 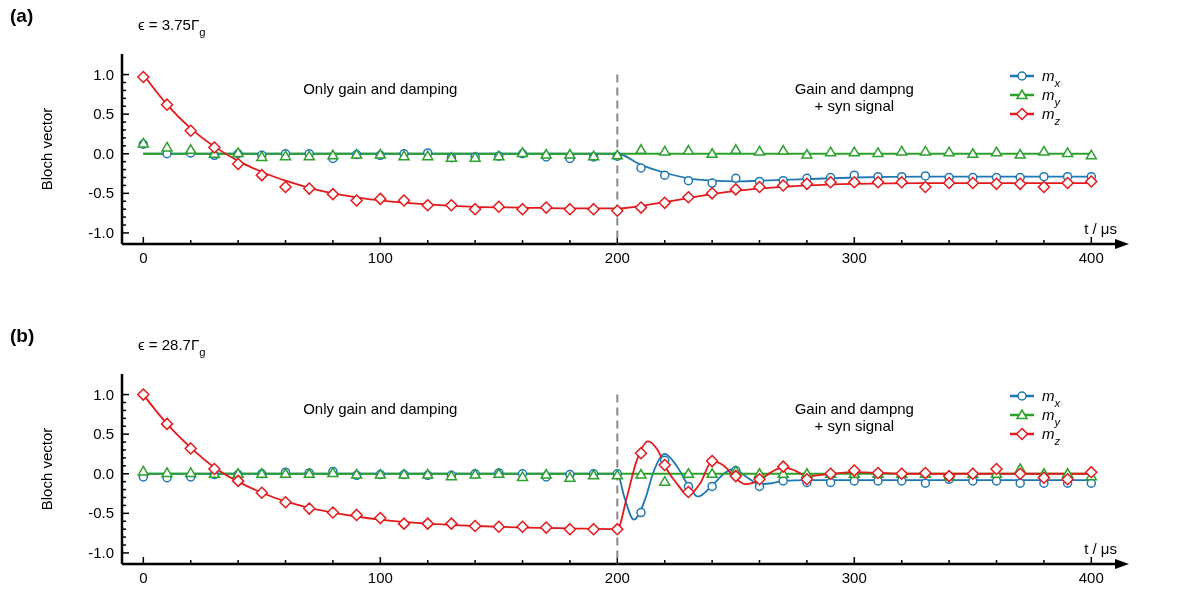 What do you see at coordinates (22, 335) in the screenshot?
I see `chart-title: (b)` at bounding box center [22, 335].